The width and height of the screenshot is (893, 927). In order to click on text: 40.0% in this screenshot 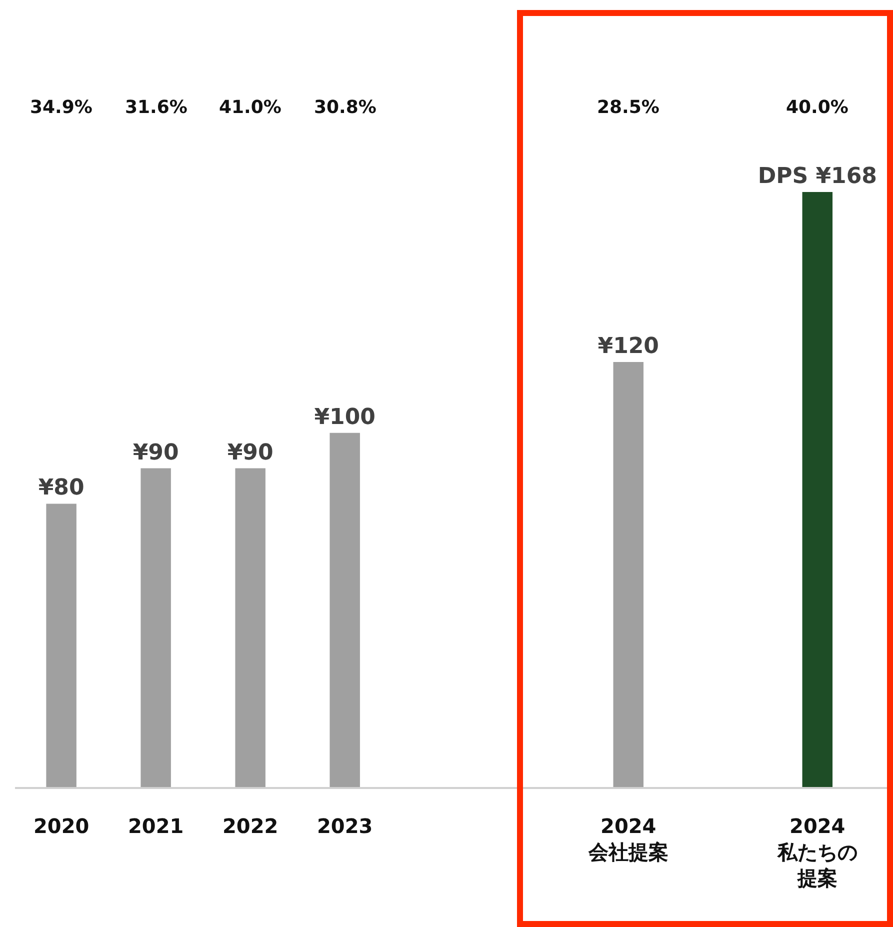, I will do `click(817, 107)`.